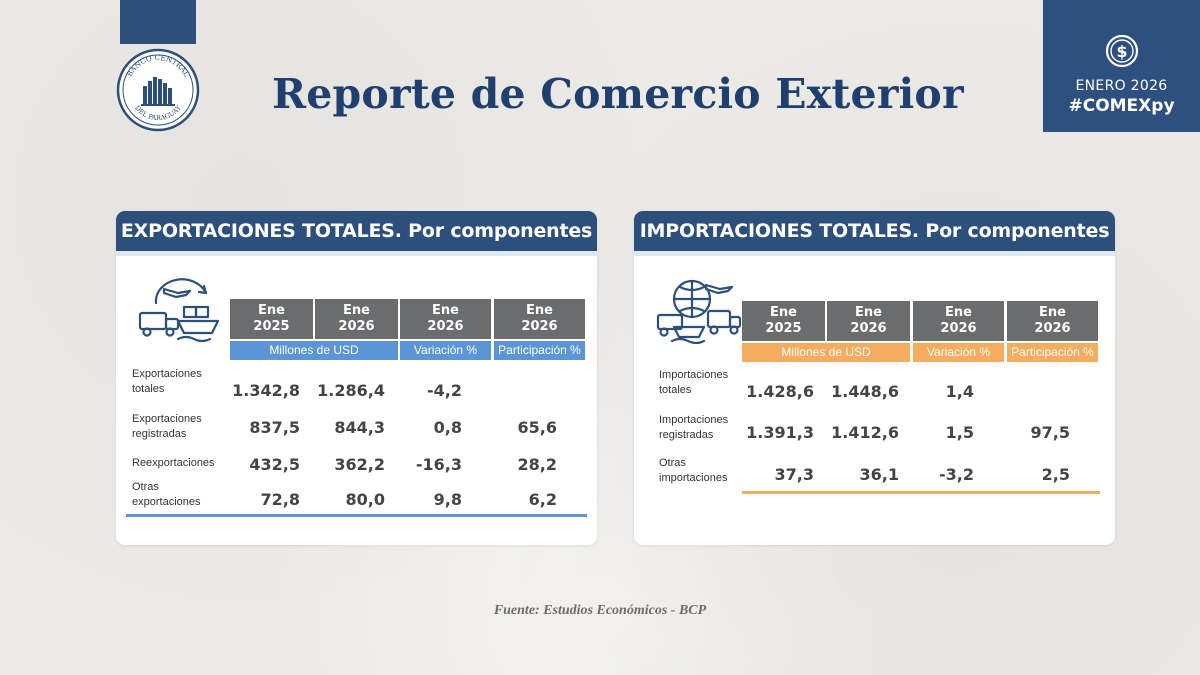 Image resolution: width=1200 pixels, height=675 pixels. What do you see at coordinates (351, 390) in the screenshot?
I see `table-cell: 1.286,4` at bounding box center [351, 390].